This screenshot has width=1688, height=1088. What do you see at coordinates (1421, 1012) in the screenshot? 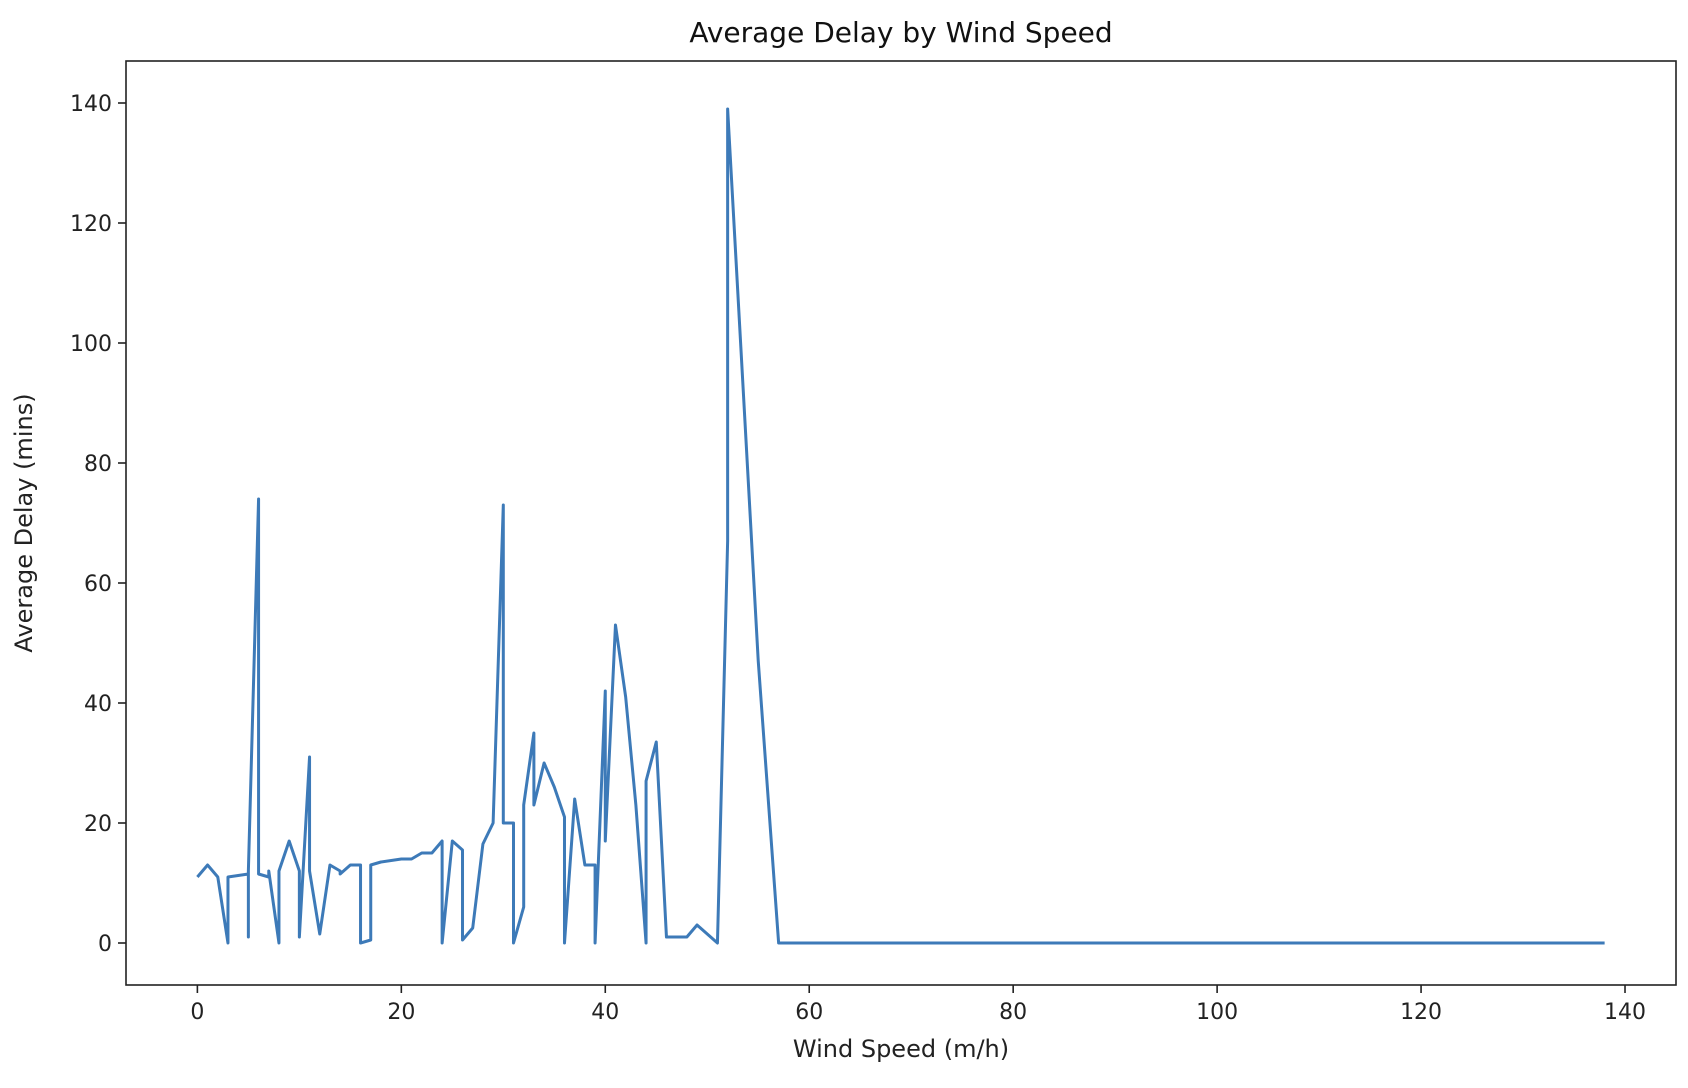
I see `x-tick-label: 120` at bounding box center [1421, 1012].